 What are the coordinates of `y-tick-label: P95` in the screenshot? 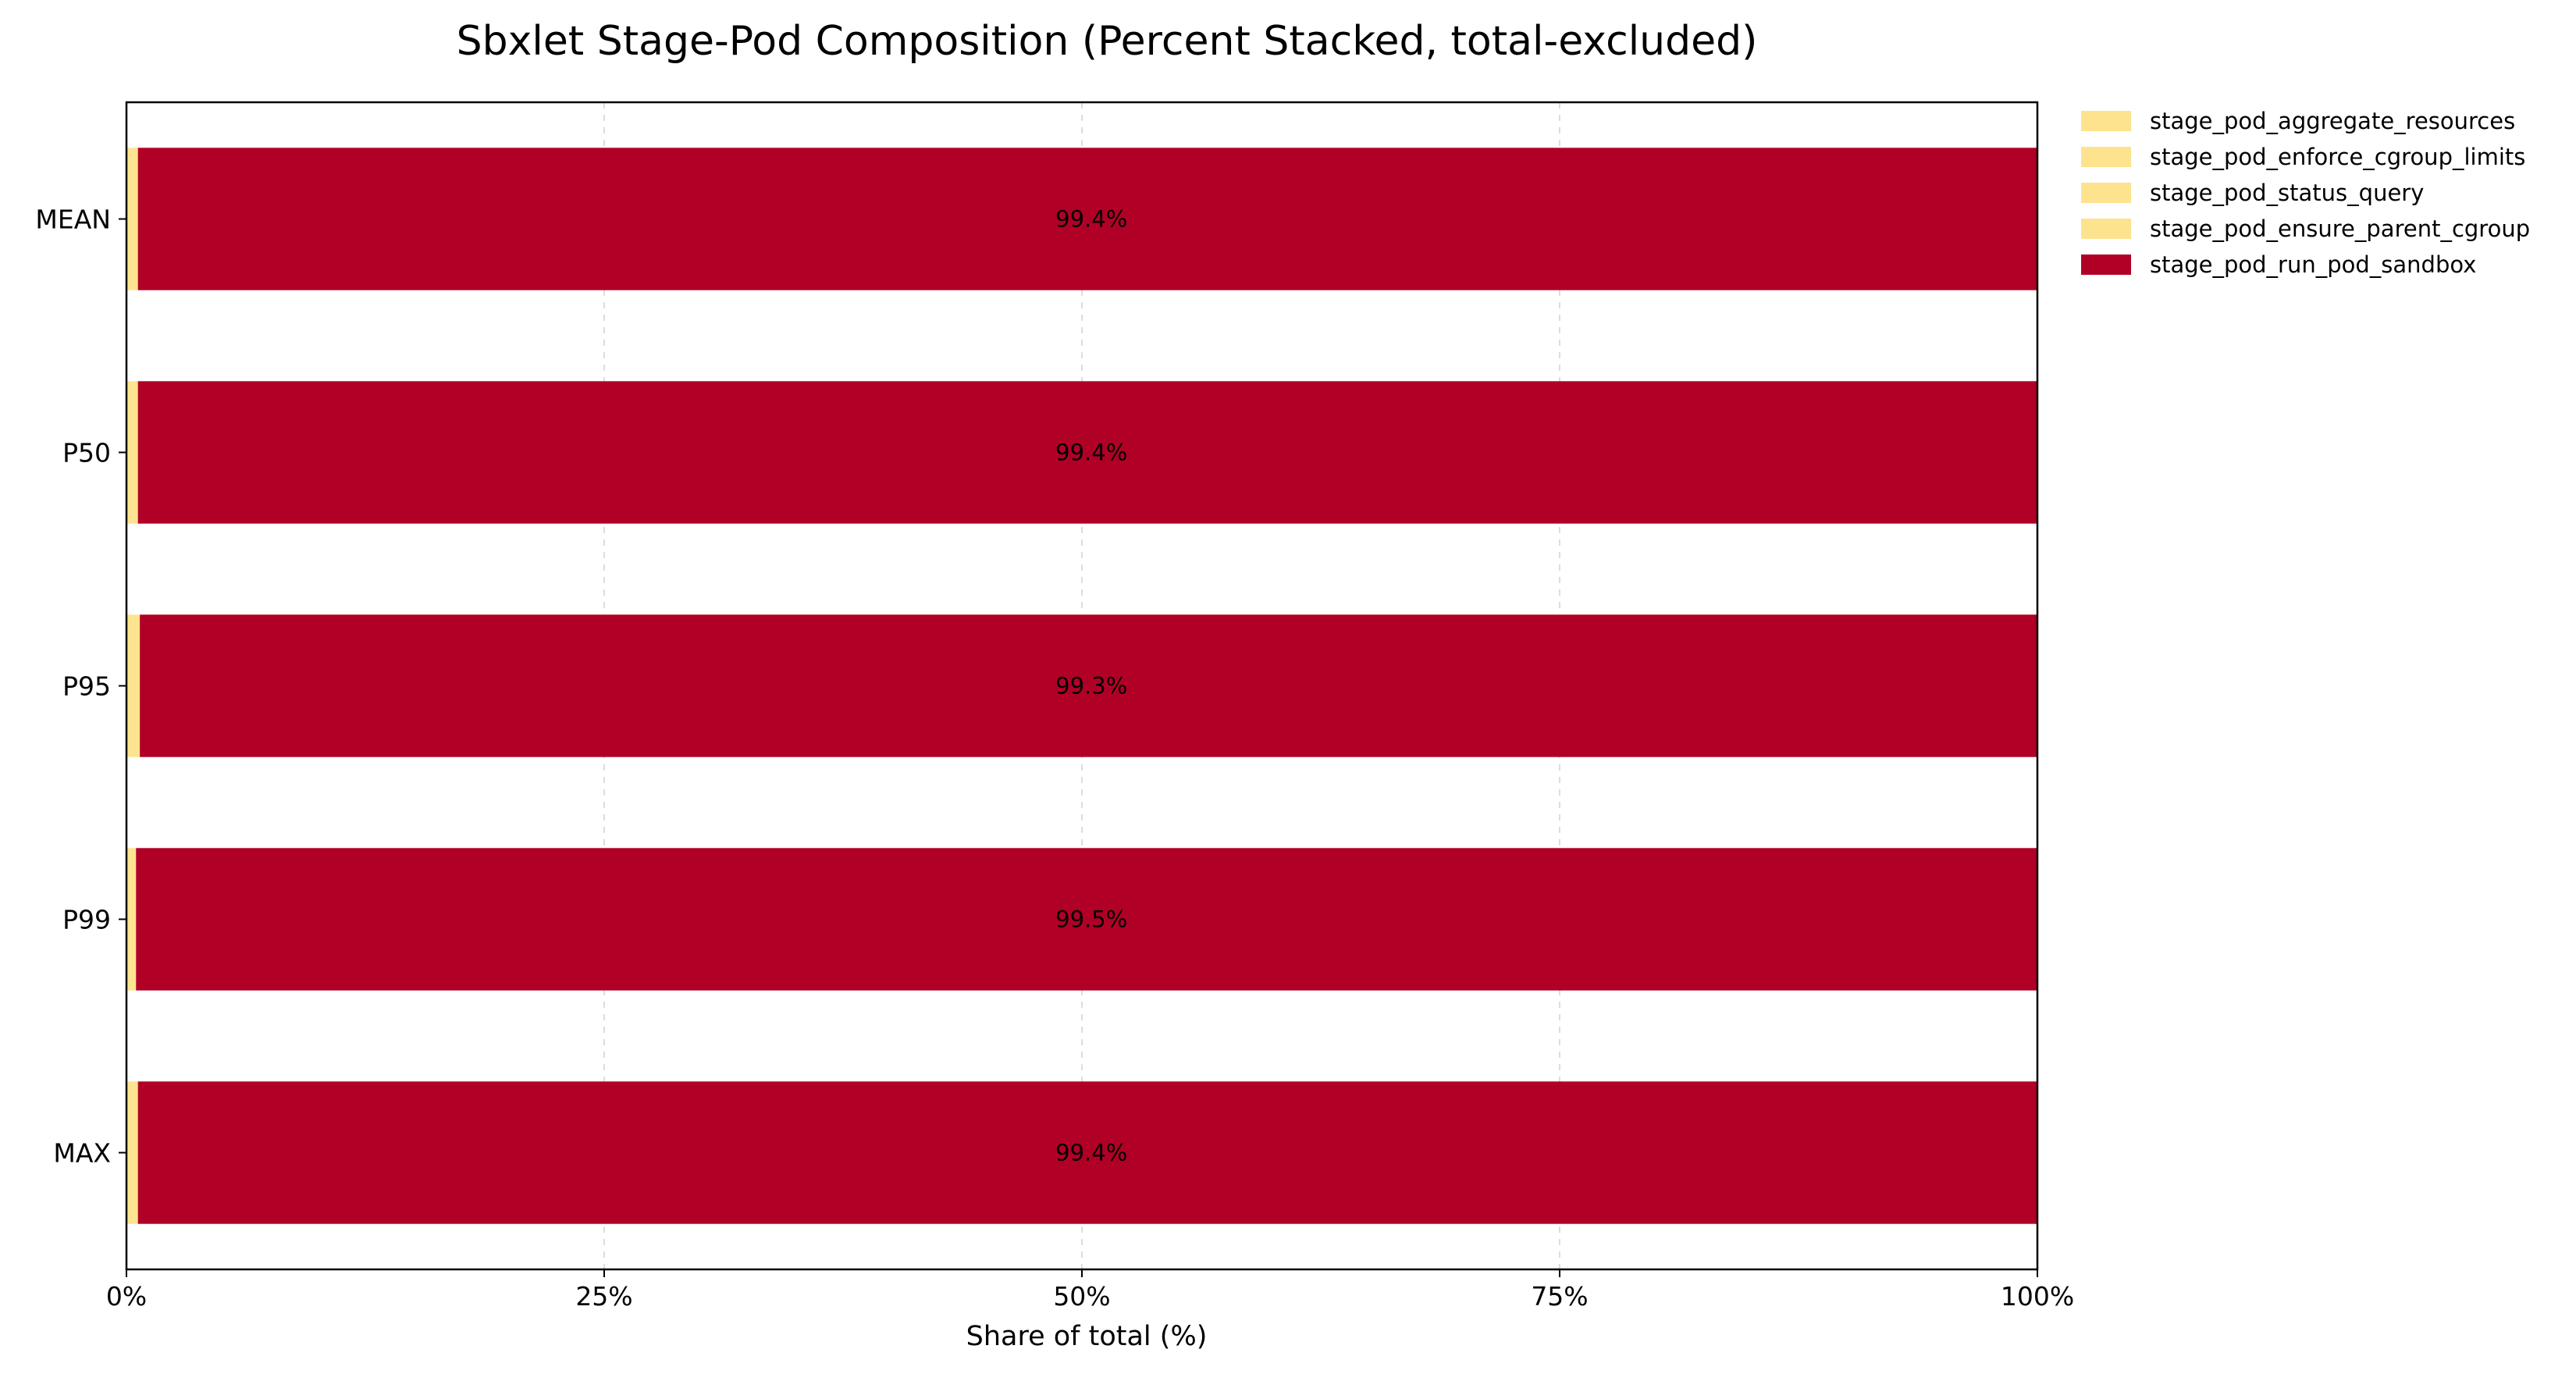 It's located at (86, 686).